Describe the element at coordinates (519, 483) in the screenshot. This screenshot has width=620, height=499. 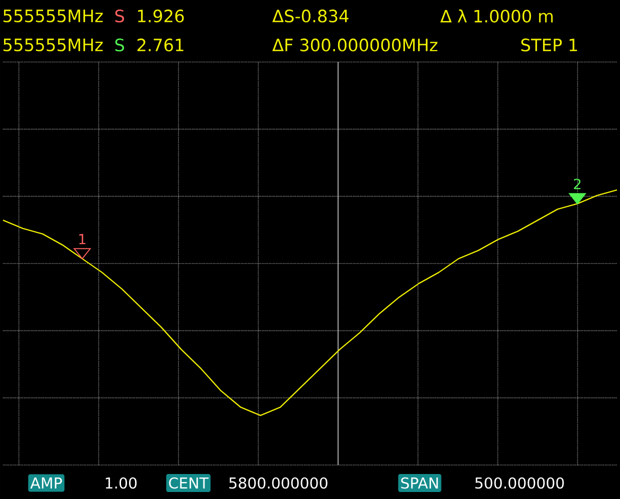
I see `text: 500.000000` at that location.